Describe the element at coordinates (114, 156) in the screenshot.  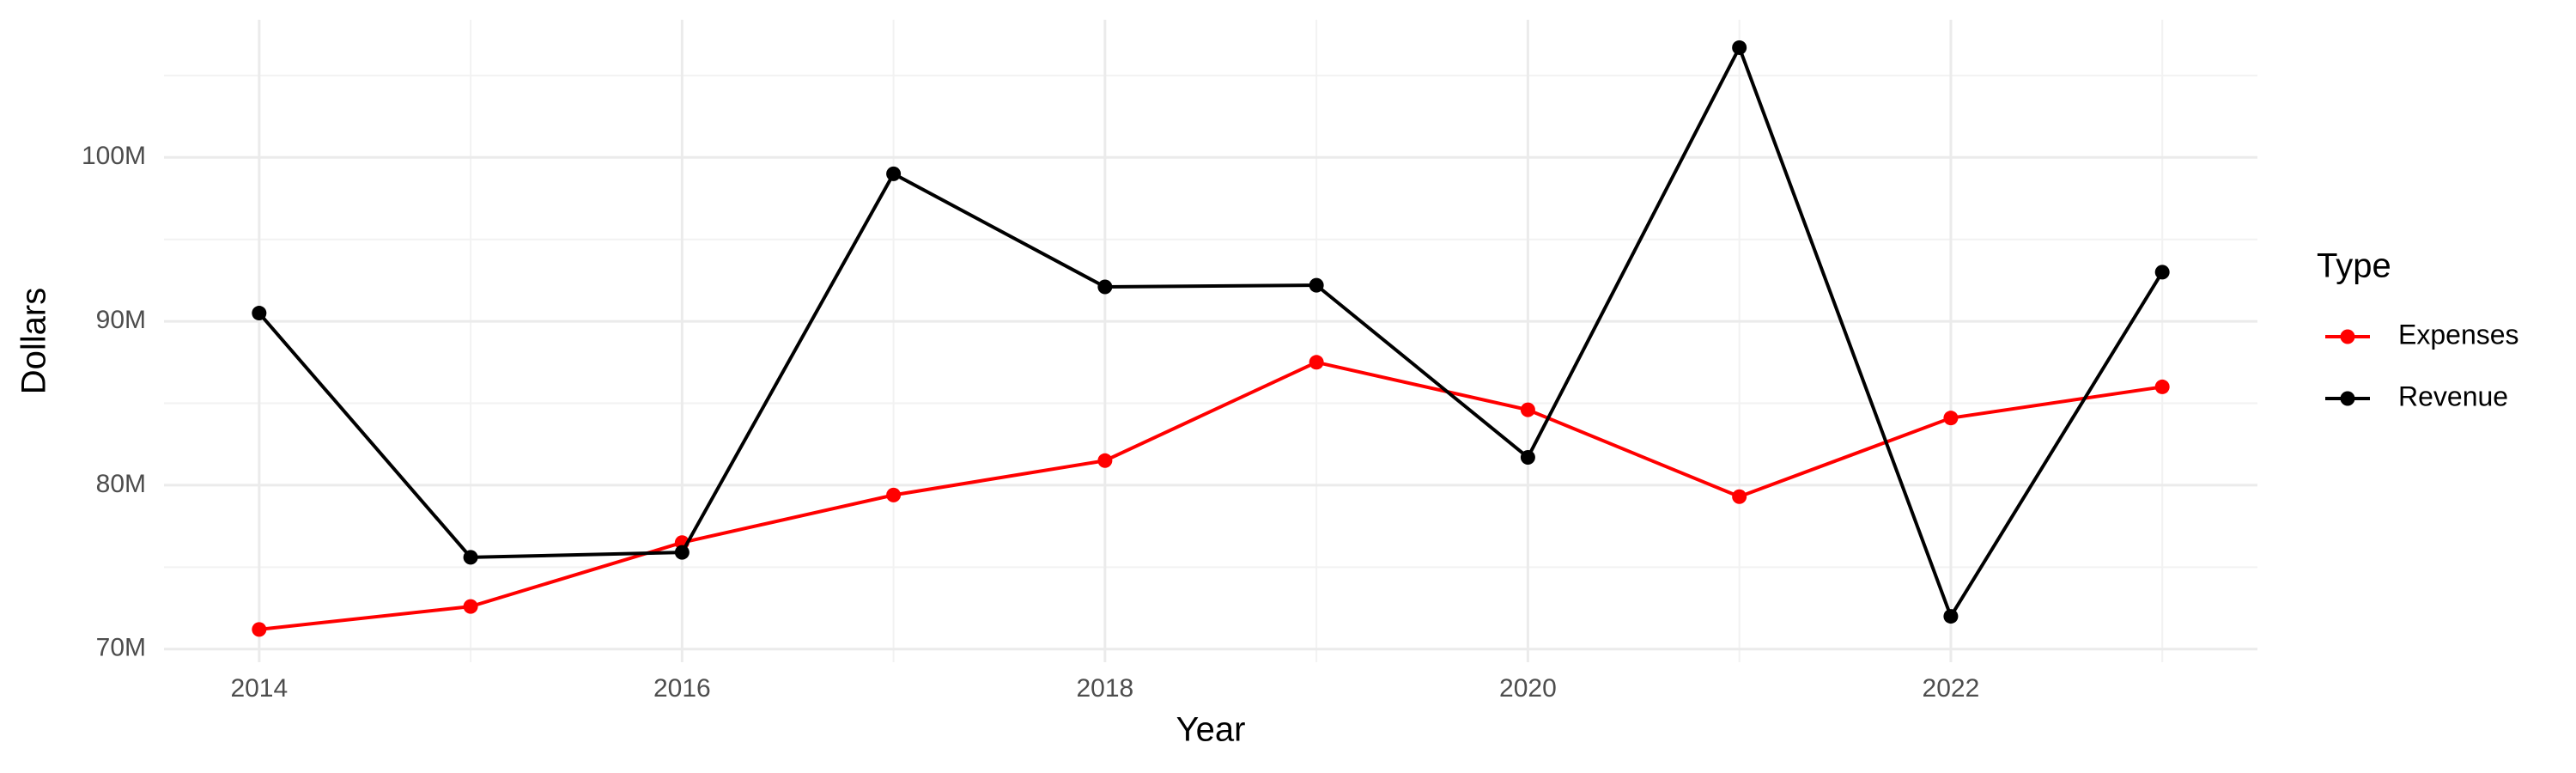
I see `y-tick-label: 100M` at that location.